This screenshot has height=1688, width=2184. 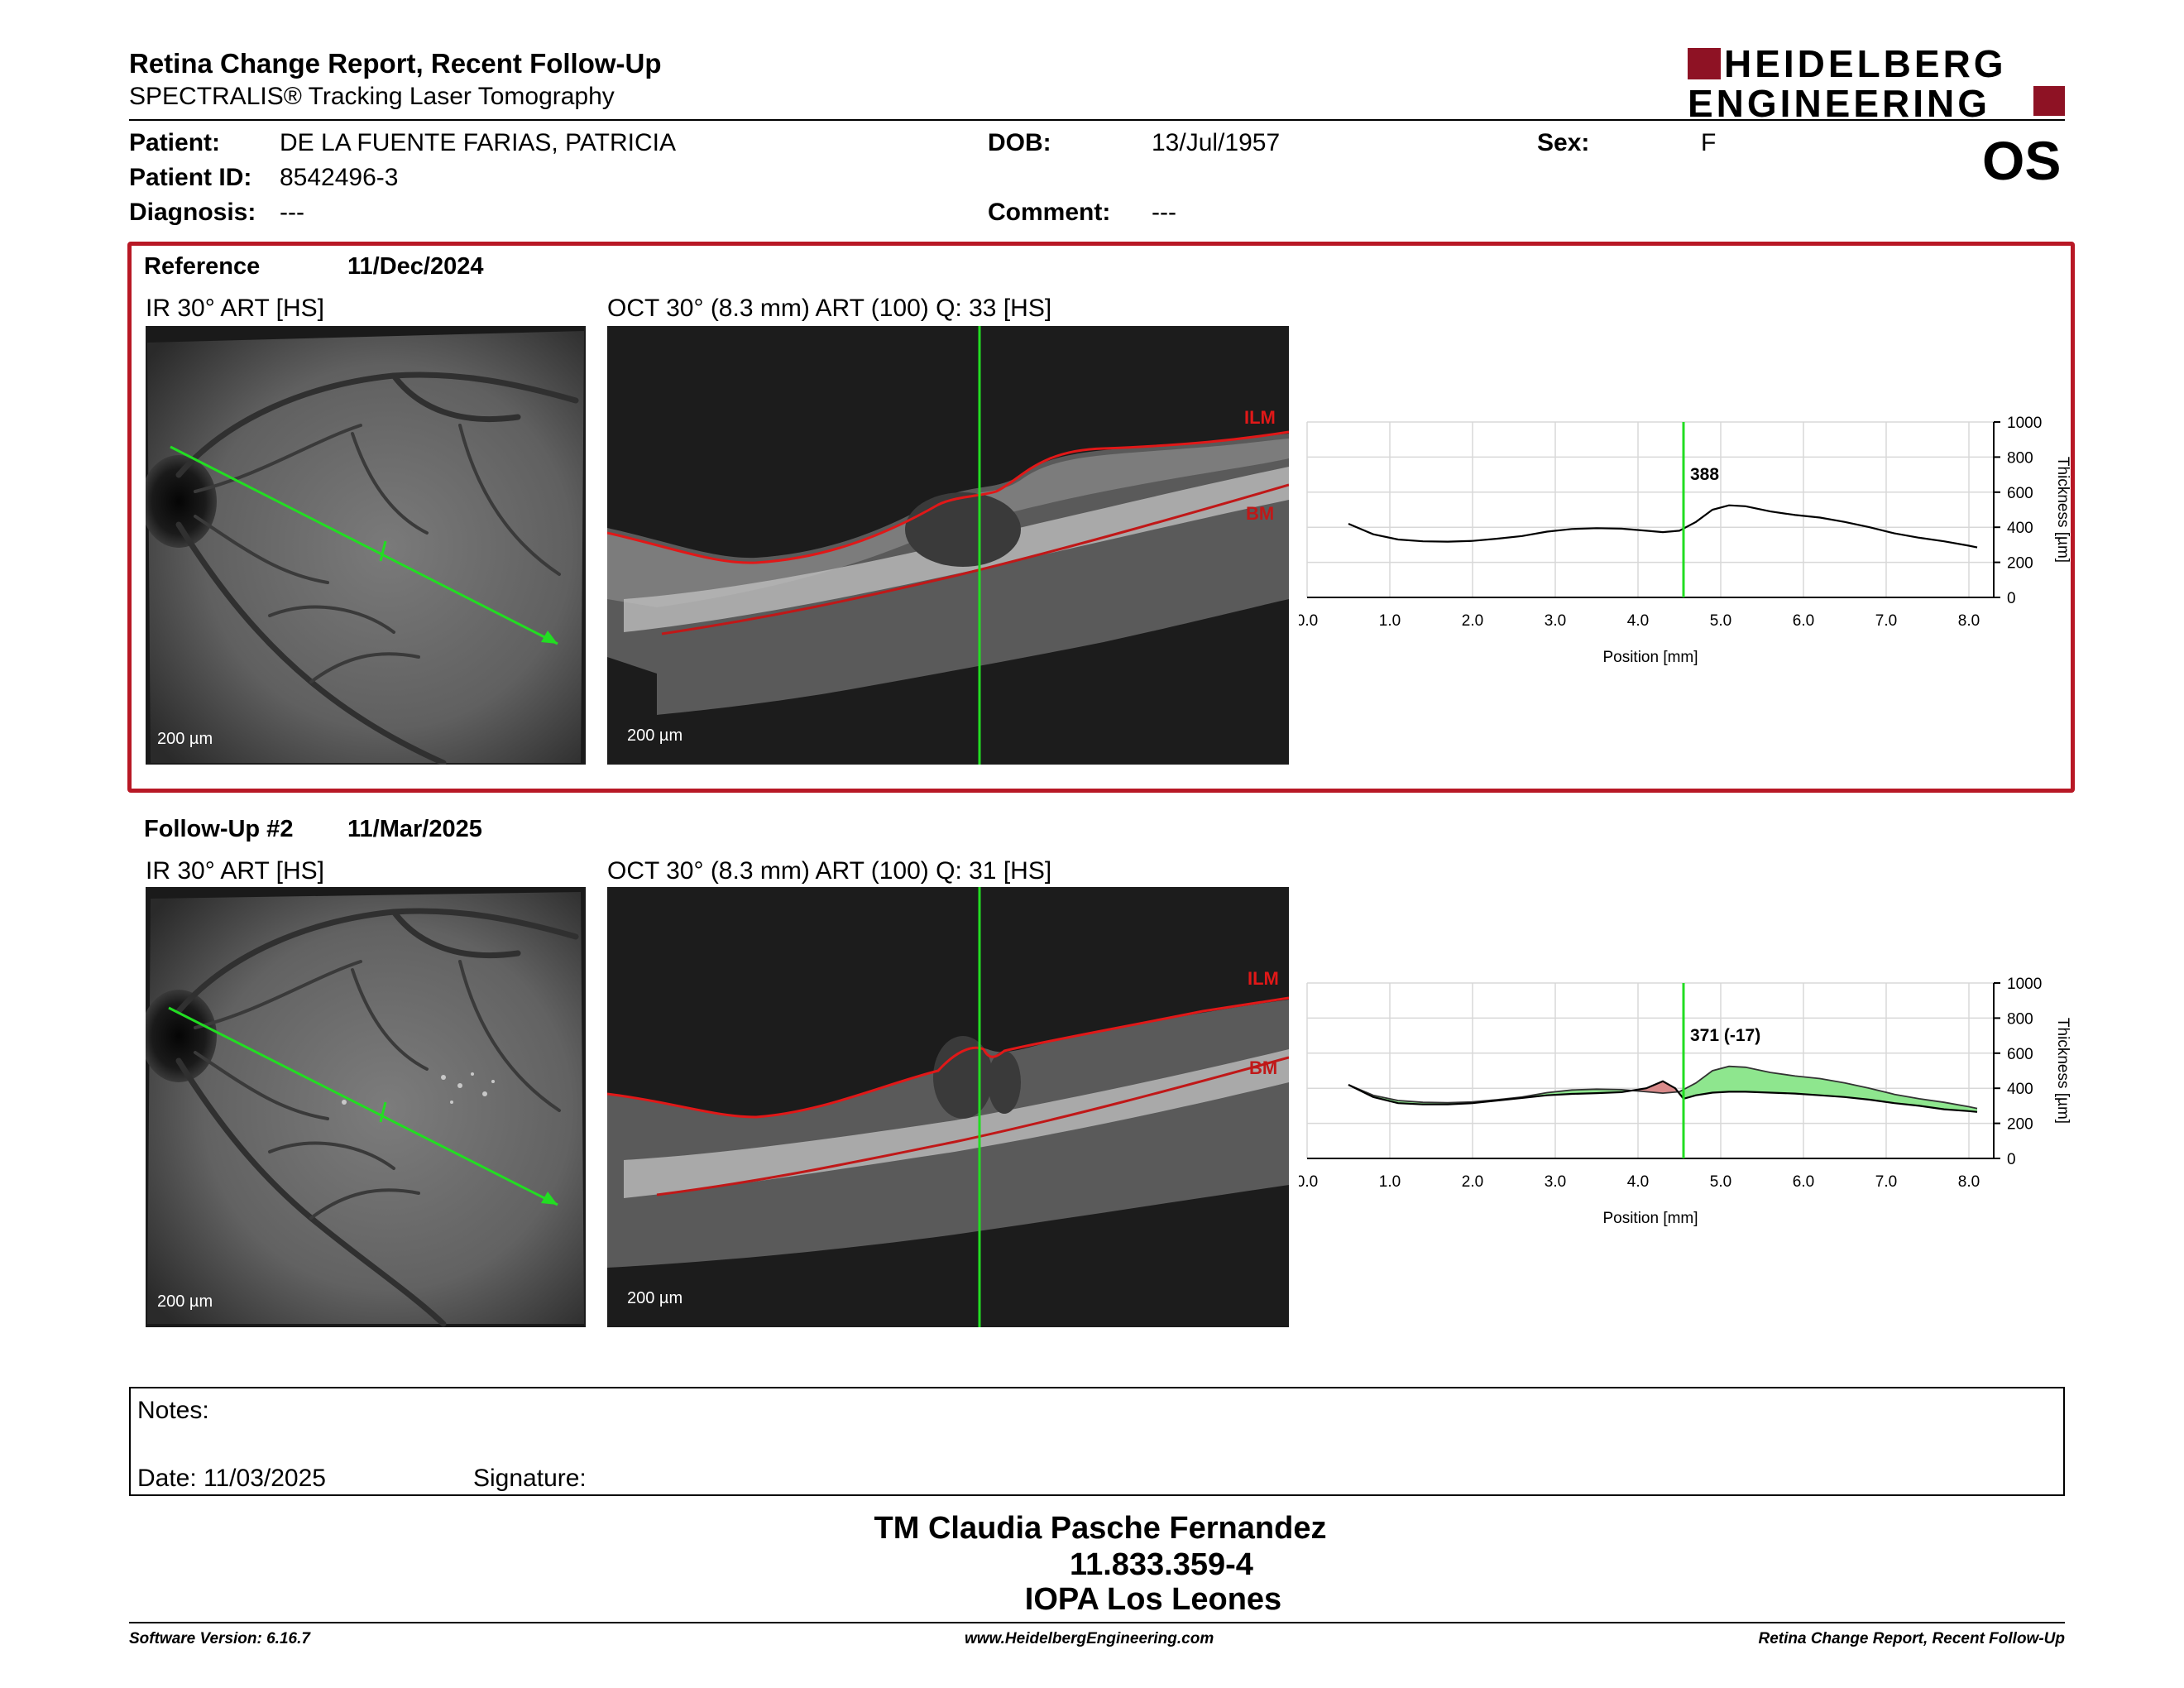 What do you see at coordinates (1709, 142) in the screenshot?
I see `sex-value: F` at bounding box center [1709, 142].